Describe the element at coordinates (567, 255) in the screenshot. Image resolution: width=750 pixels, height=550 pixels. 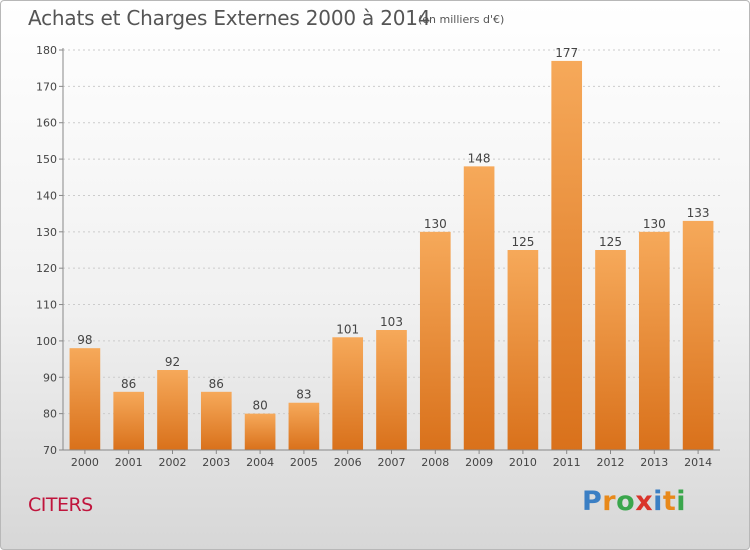
I see `bar-2011` at that location.